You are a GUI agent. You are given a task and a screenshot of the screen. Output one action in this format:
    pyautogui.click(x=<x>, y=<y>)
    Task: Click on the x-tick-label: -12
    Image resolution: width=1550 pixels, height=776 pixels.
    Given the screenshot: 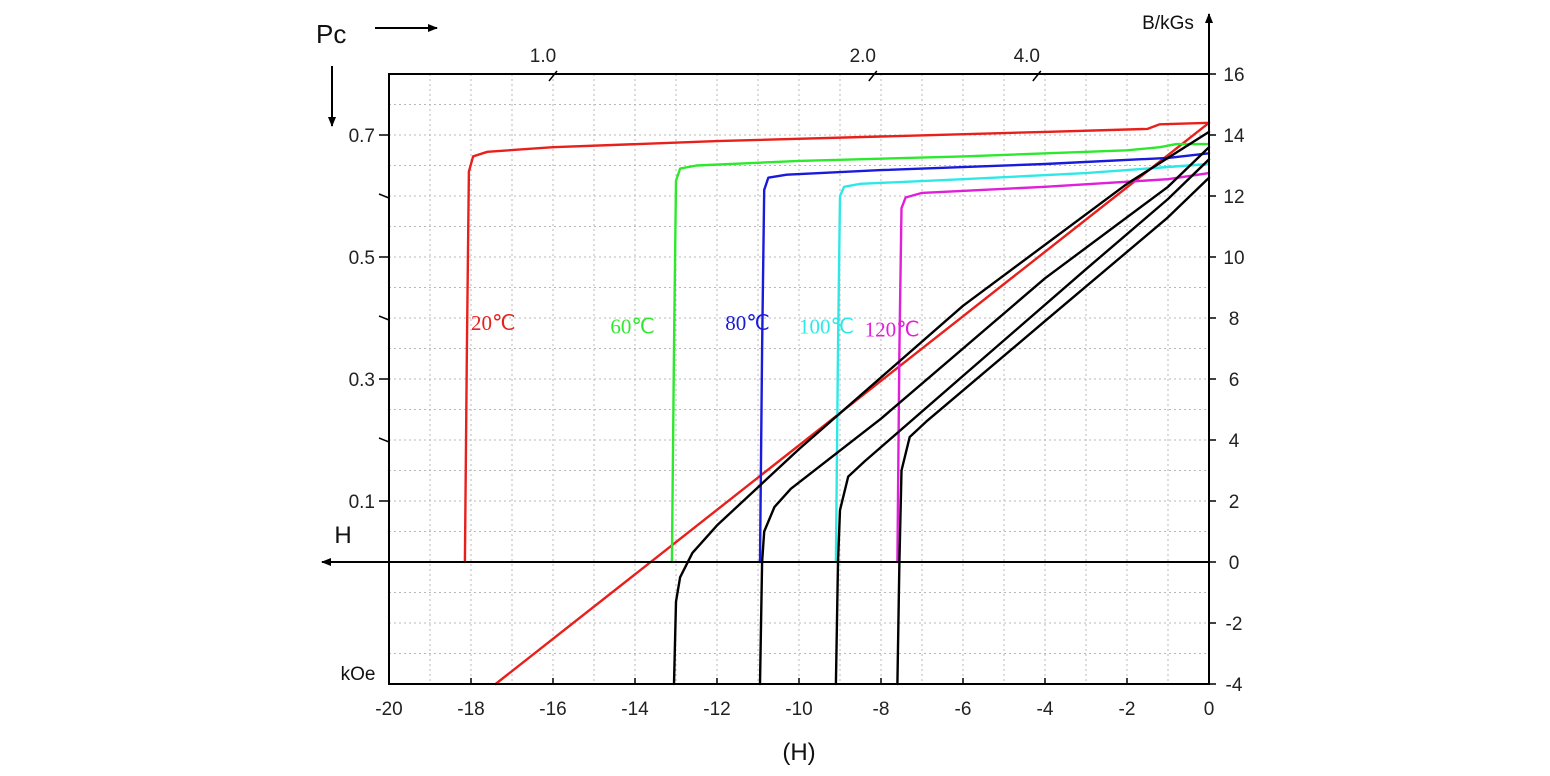 What is the action you would take?
    pyautogui.click(x=716, y=709)
    